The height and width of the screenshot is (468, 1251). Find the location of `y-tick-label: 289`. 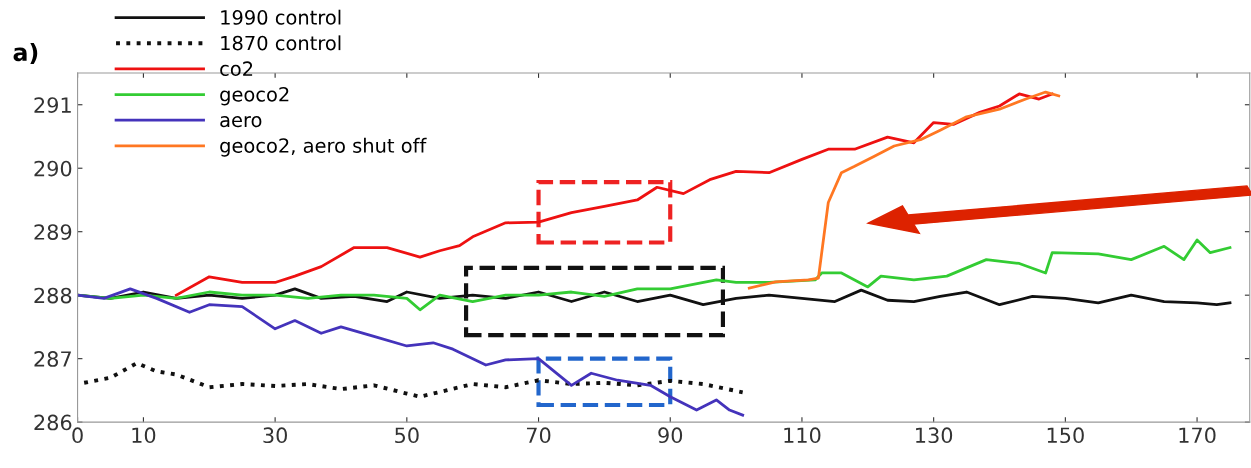

y-tick-label: 289 is located at coordinates (53, 232).